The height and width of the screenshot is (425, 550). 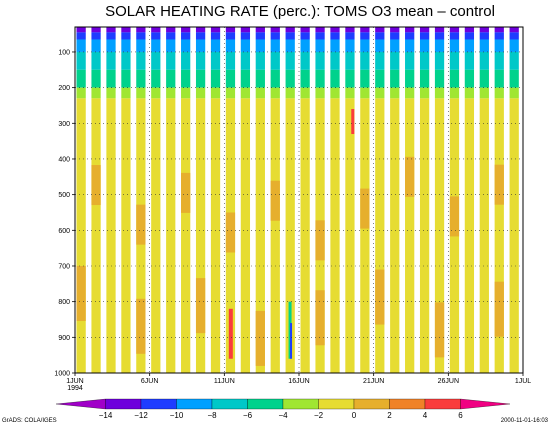 I want to click on y-tick-label-7: 800, so click(x=64, y=302).